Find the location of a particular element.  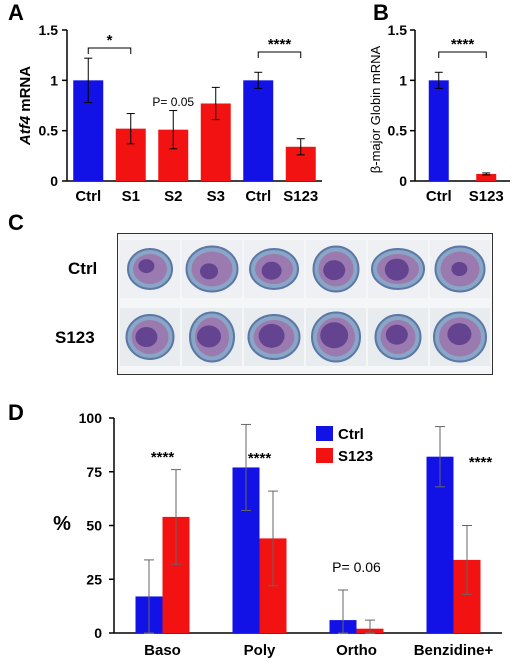

y-tick-label: 100 is located at coordinates (91, 418).